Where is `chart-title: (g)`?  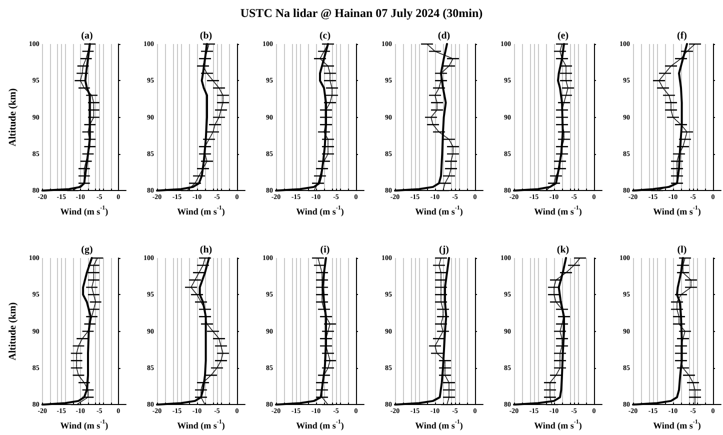 chart-title: (g) is located at coordinates (87, 250).